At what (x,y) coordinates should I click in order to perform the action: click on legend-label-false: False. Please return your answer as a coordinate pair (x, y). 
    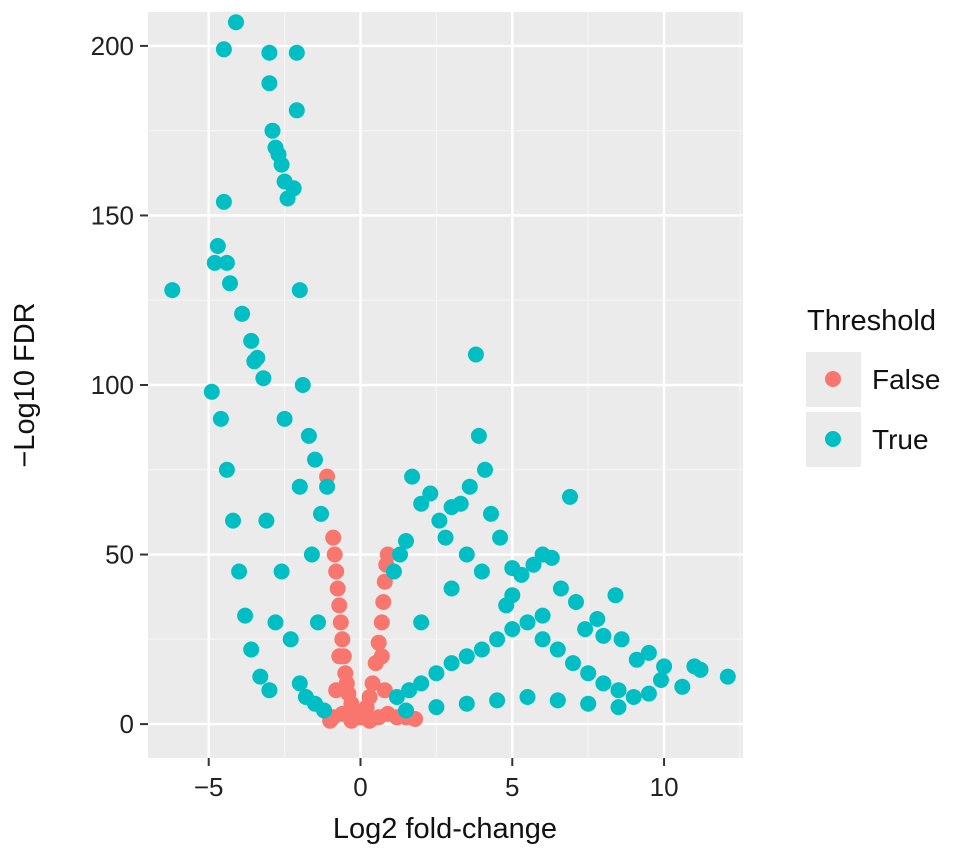
    Looking at the image, I should click on (906, 379).